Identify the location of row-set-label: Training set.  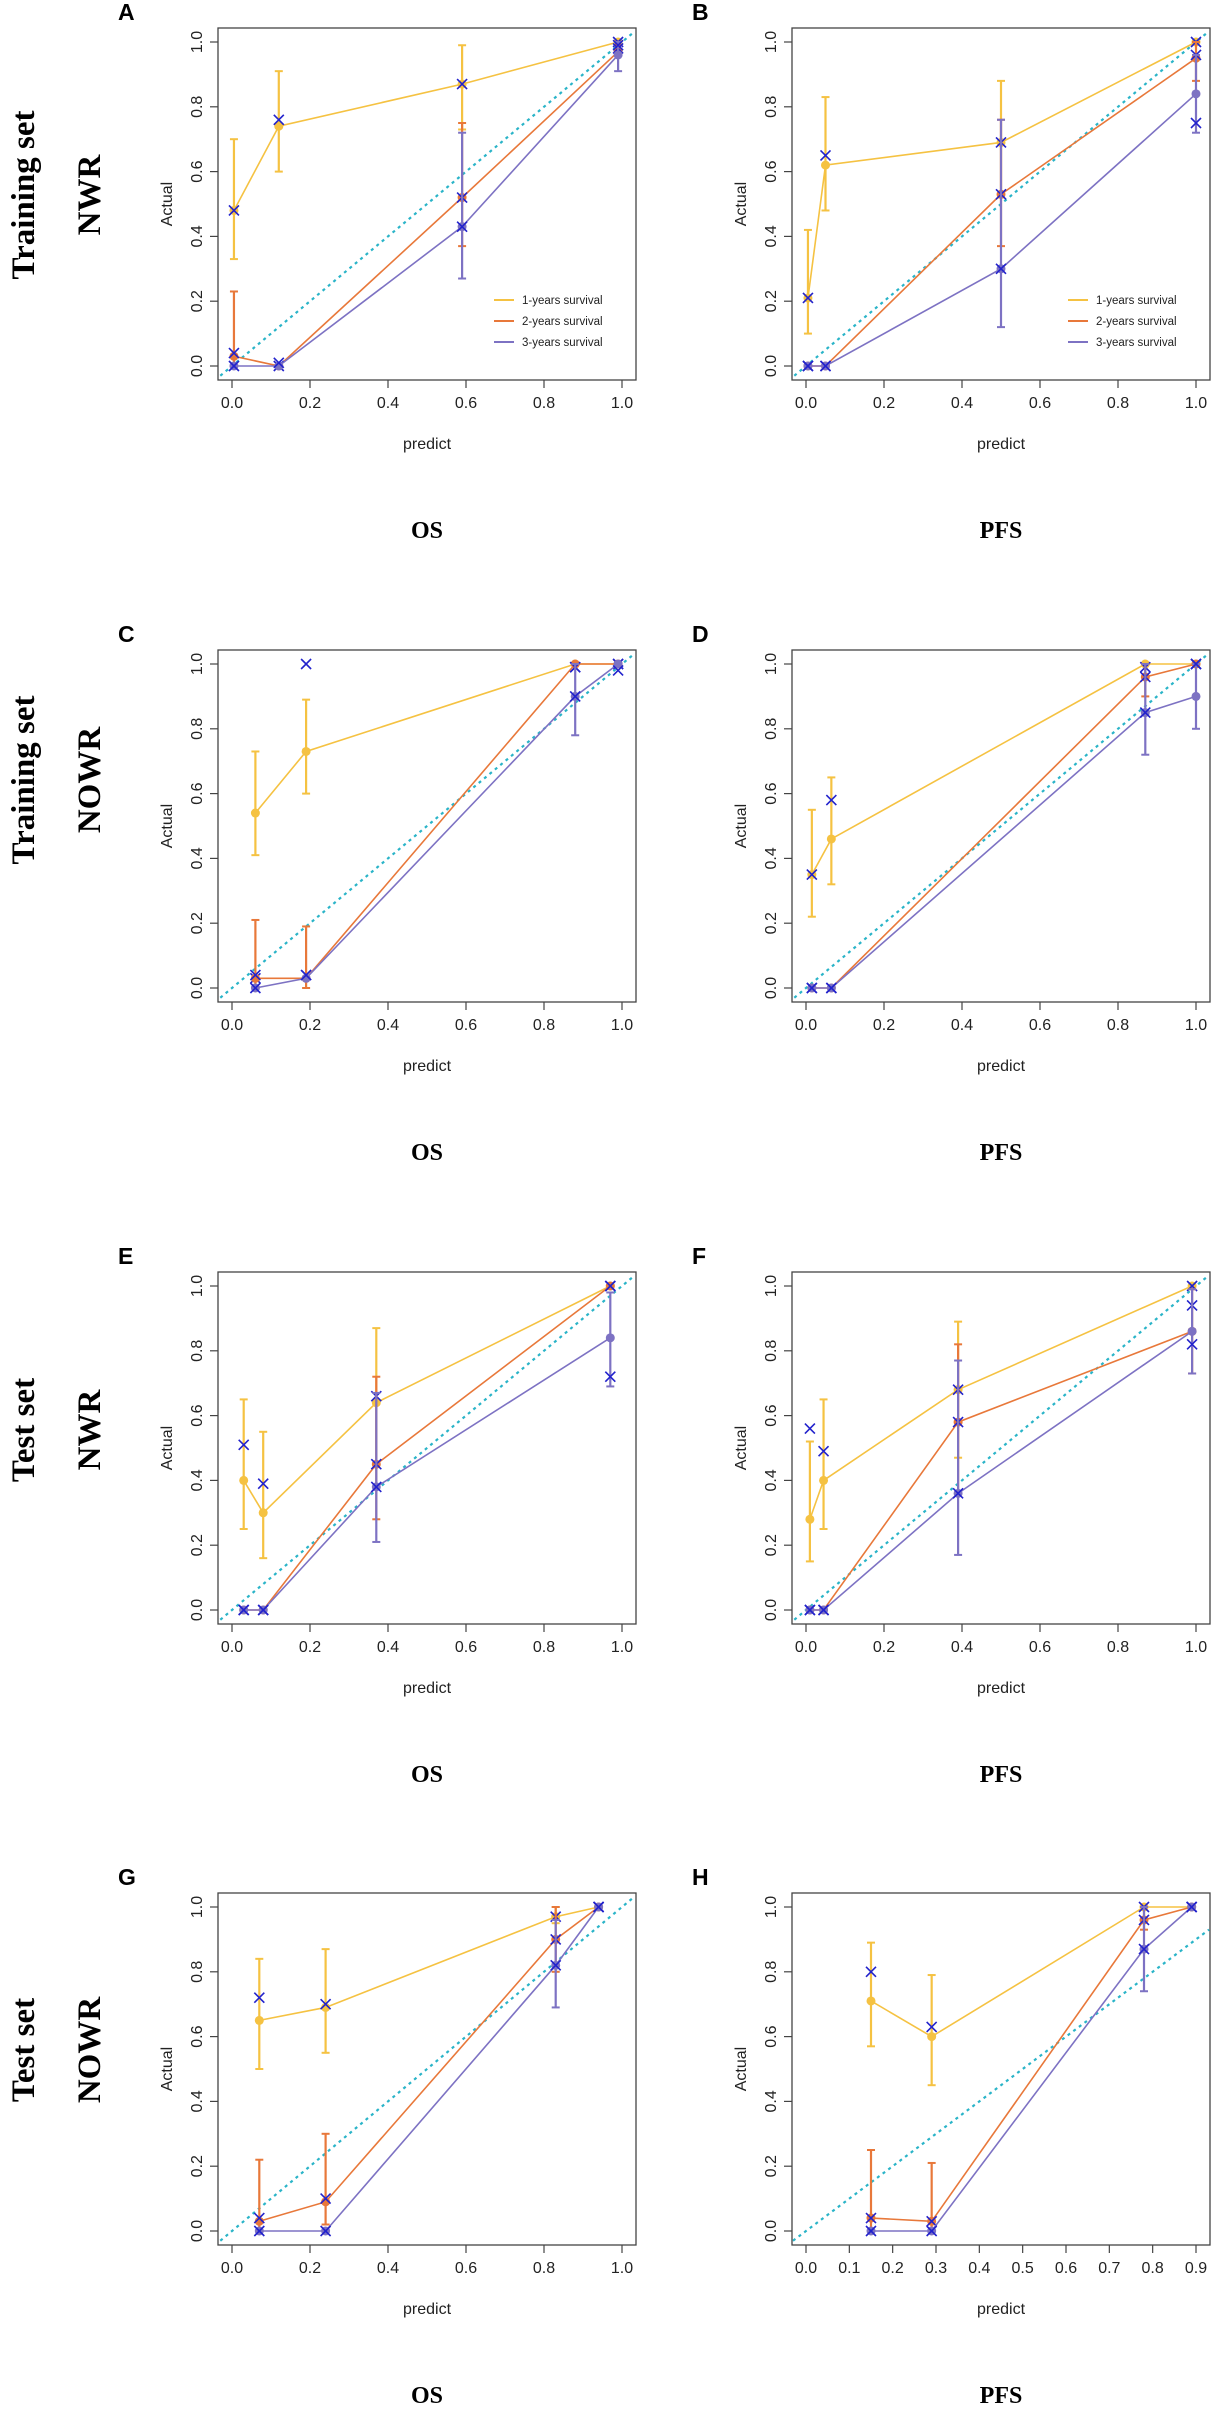
(24, 195).